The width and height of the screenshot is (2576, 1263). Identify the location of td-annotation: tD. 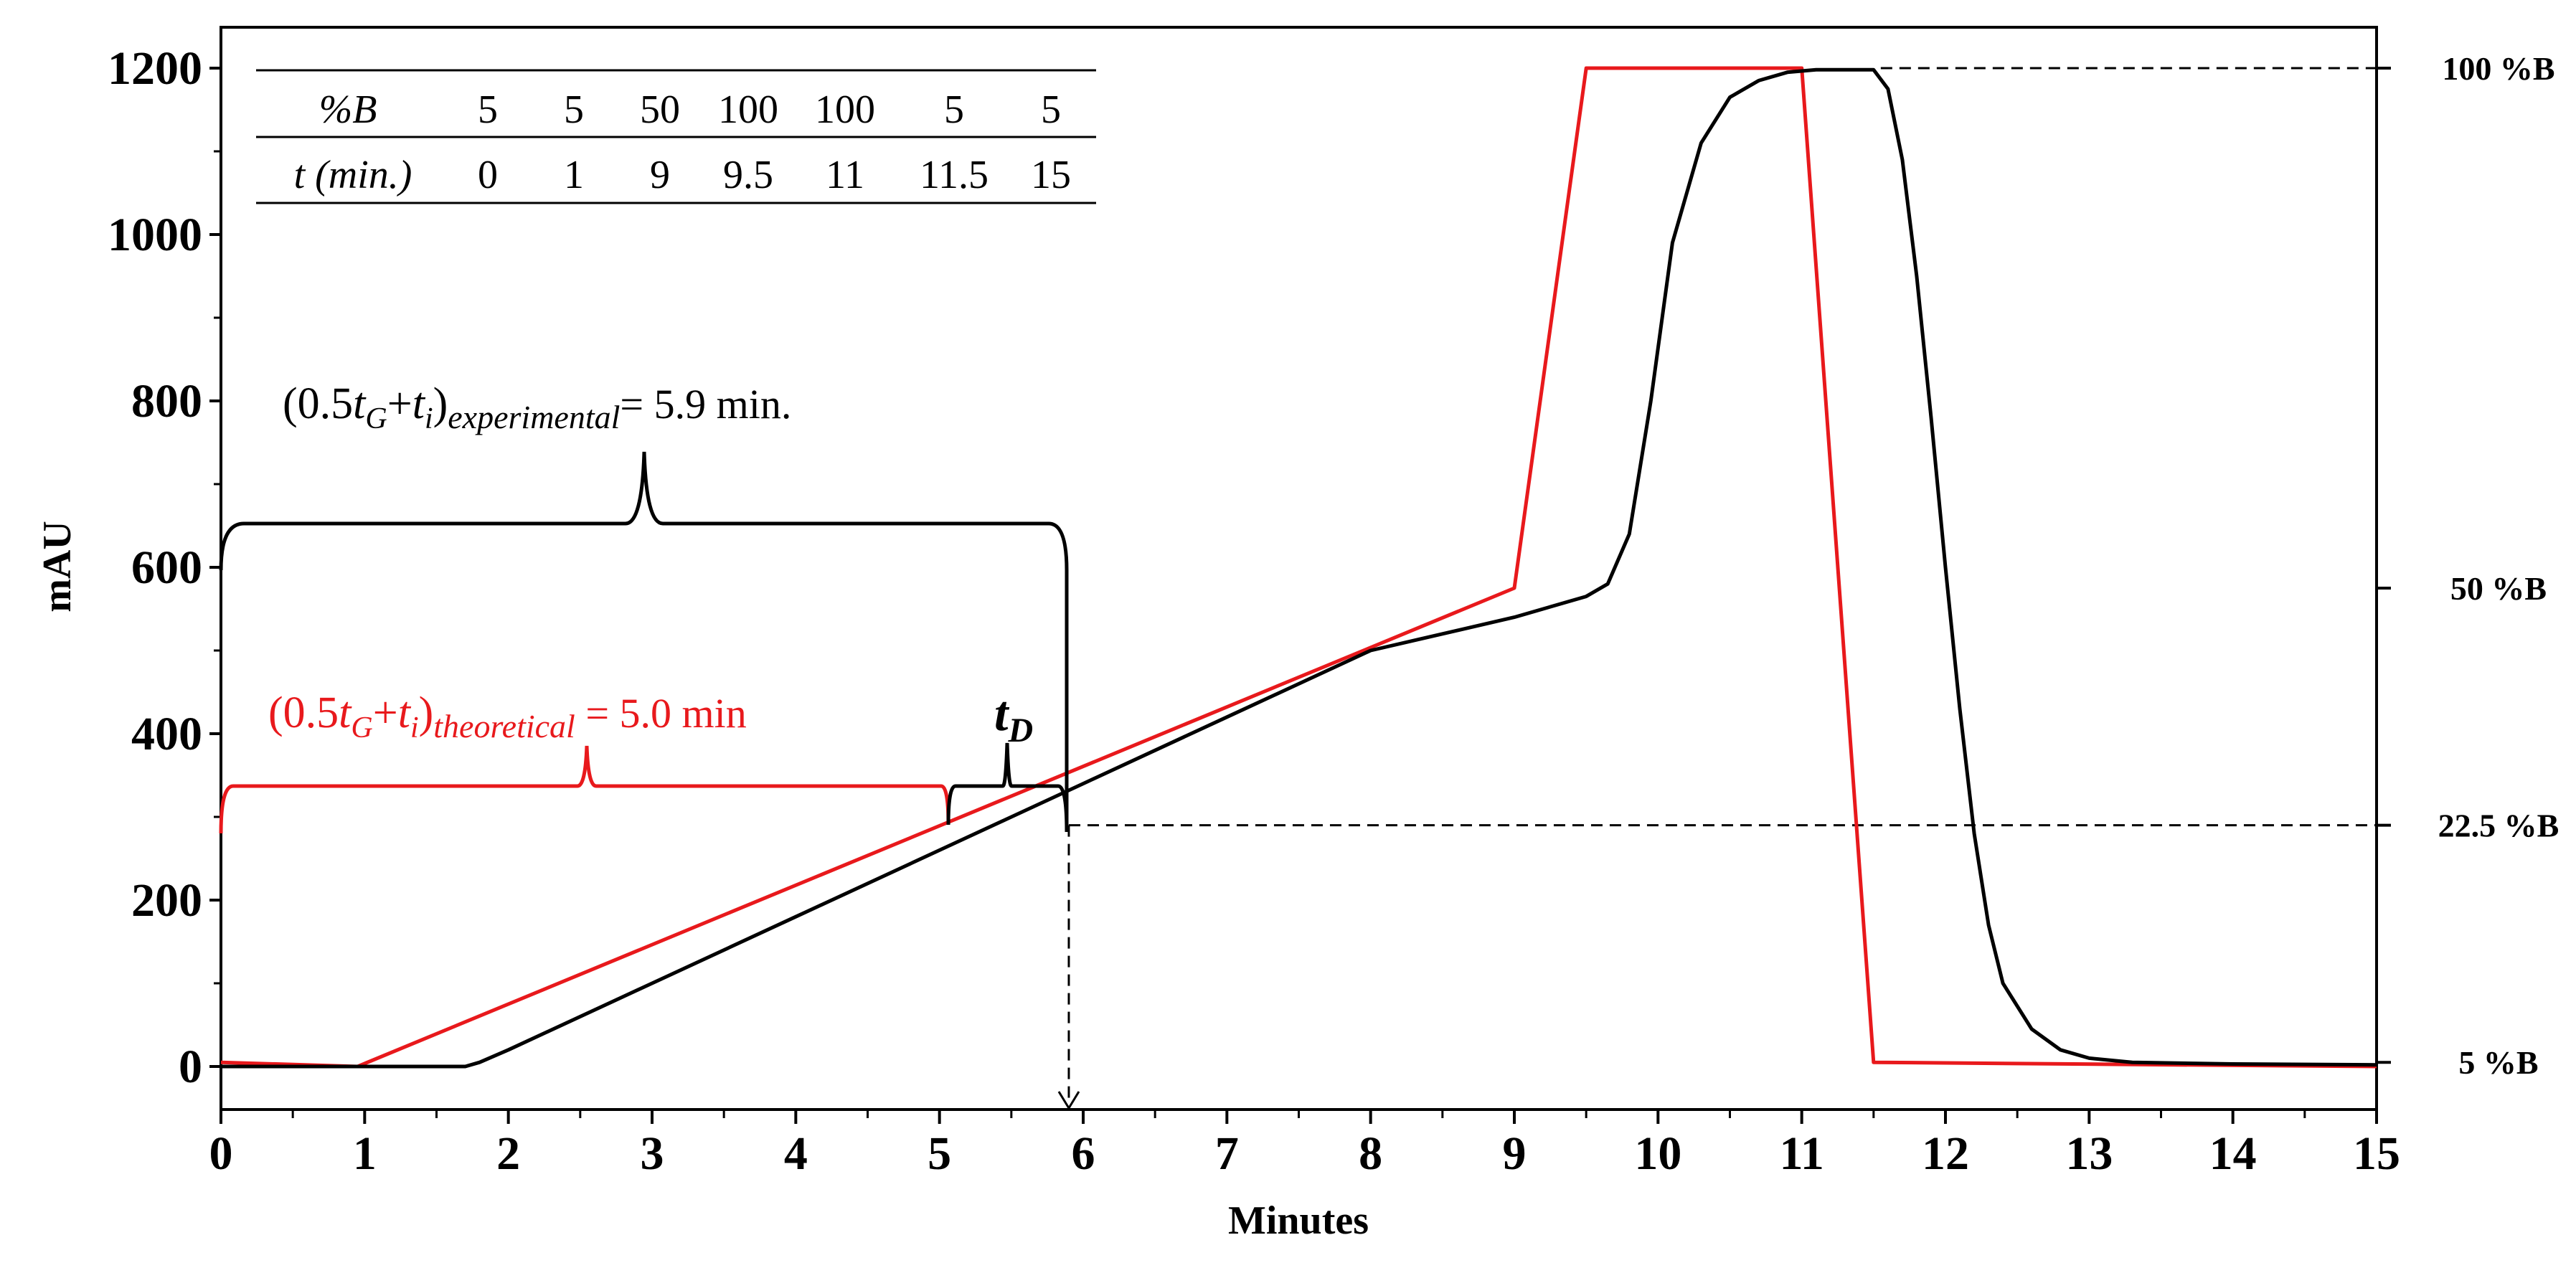
(1007, 759).